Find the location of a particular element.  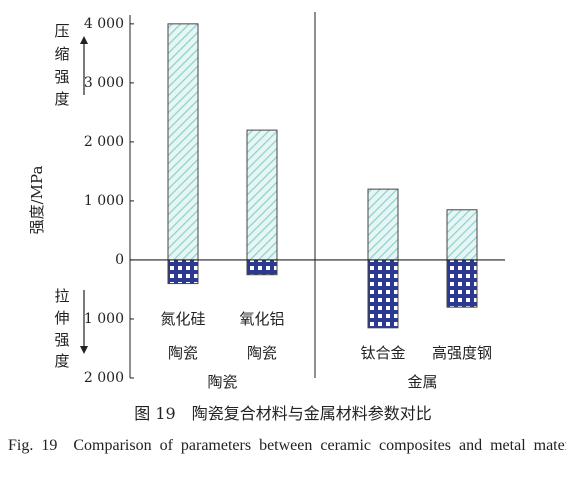

y-tick-label: 3 000 is located at coordinates (104, 83).